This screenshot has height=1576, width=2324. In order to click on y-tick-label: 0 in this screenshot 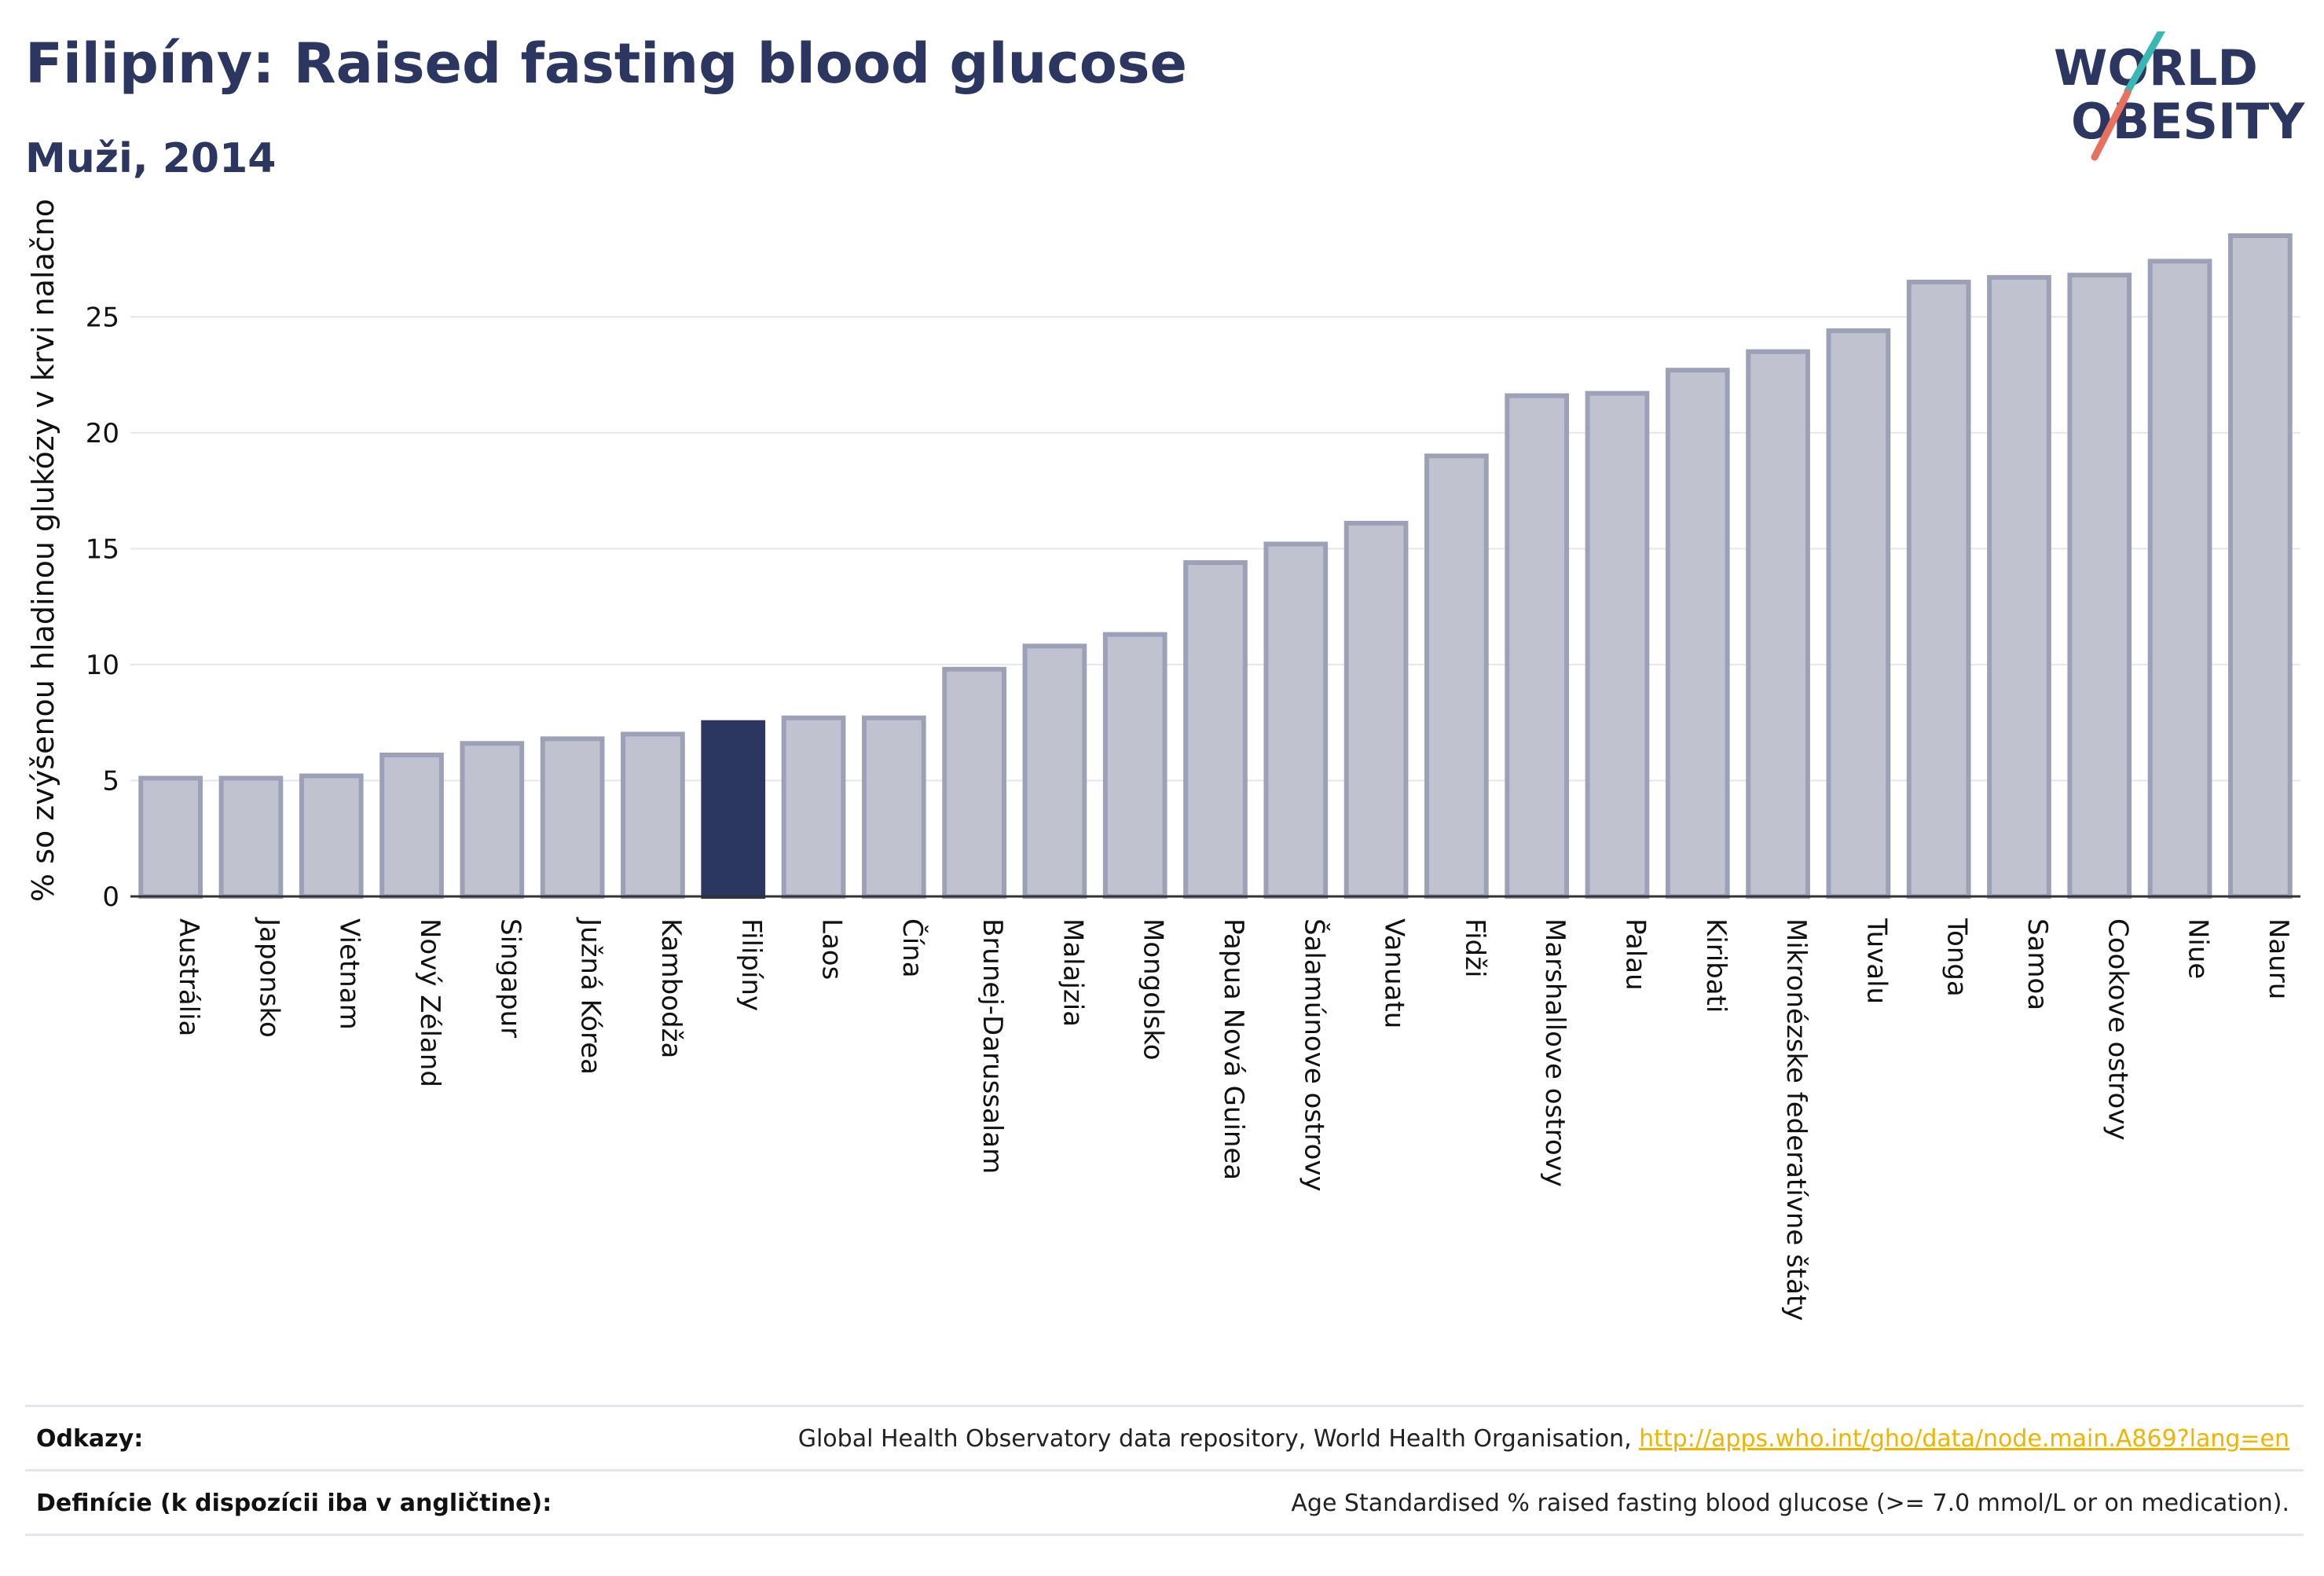, I will do `click(110, 897)`.